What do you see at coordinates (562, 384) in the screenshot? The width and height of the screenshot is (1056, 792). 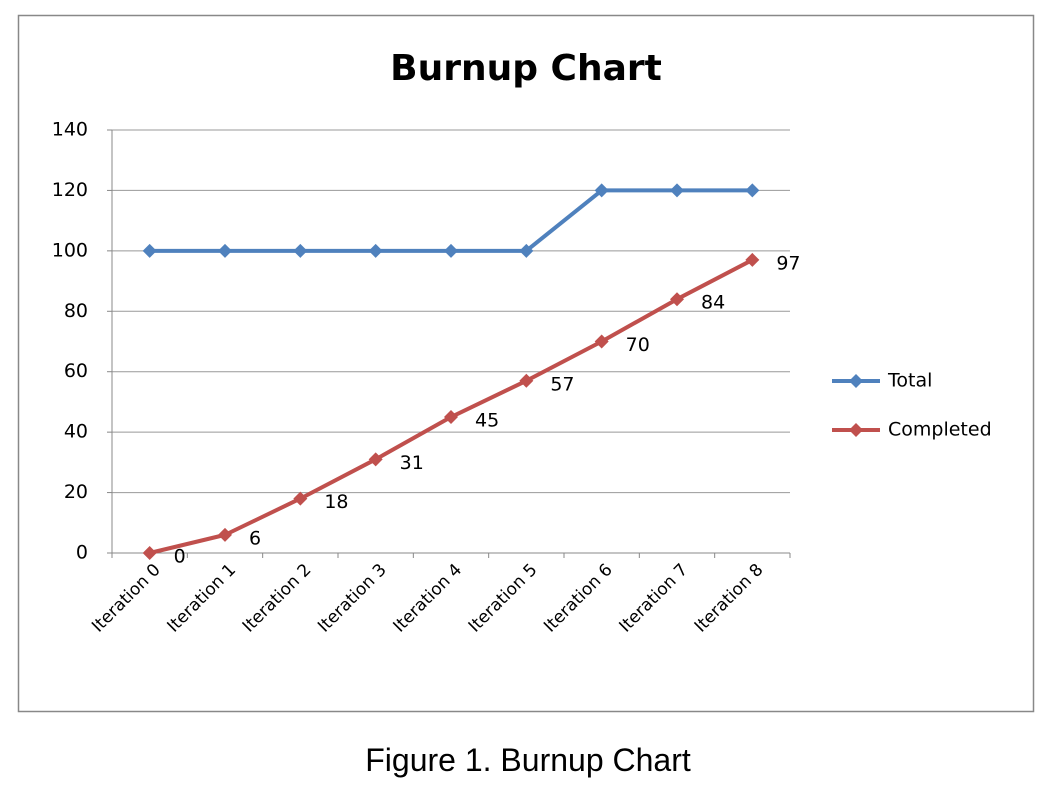 I see `data-label: 57` at bounding box center [562, 384].